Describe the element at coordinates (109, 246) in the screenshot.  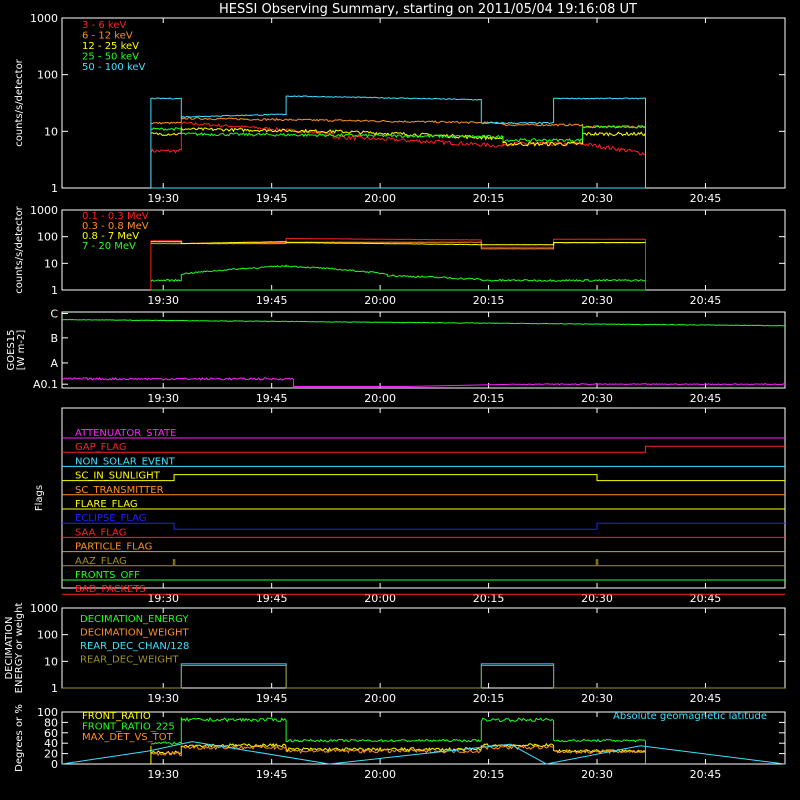
I see `panel2-legend-entry: 7 - 20 MeV` at that location.